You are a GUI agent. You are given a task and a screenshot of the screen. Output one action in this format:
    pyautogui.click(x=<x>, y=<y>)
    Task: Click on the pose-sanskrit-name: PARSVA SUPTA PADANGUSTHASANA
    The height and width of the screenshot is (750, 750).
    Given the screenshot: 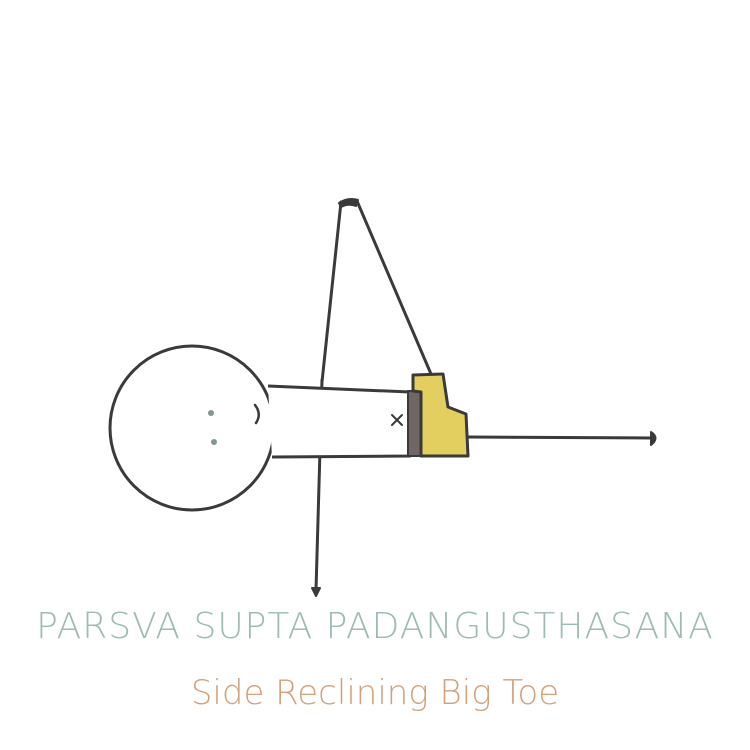 What is the action you would take?
    pyautogui.click(x=375, y=626)
    